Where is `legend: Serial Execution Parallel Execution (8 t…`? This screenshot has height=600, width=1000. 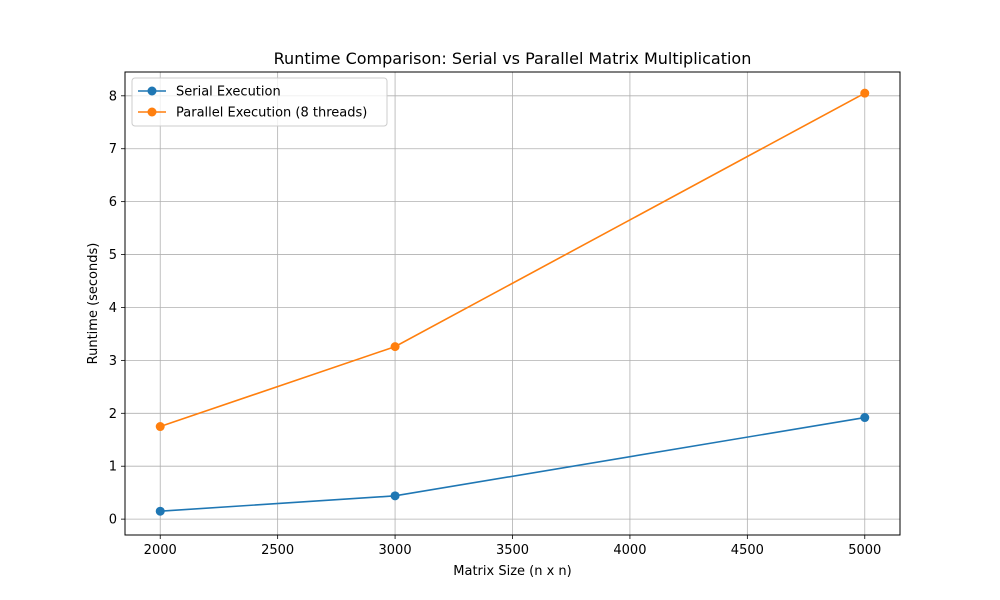
legend: Serial Execution Parallel Execution (8 t… is located at coordinates (259, 102).